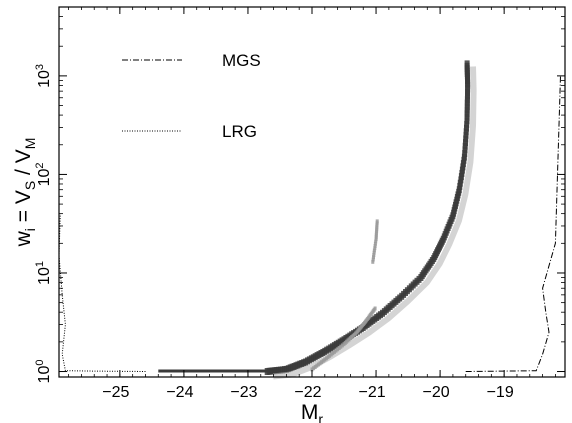 The height and width of the screenshot is (423, 572). Describe the element at coordinates (436, 392) in the screenshot. I see `x-tick-label: −20` at that location.